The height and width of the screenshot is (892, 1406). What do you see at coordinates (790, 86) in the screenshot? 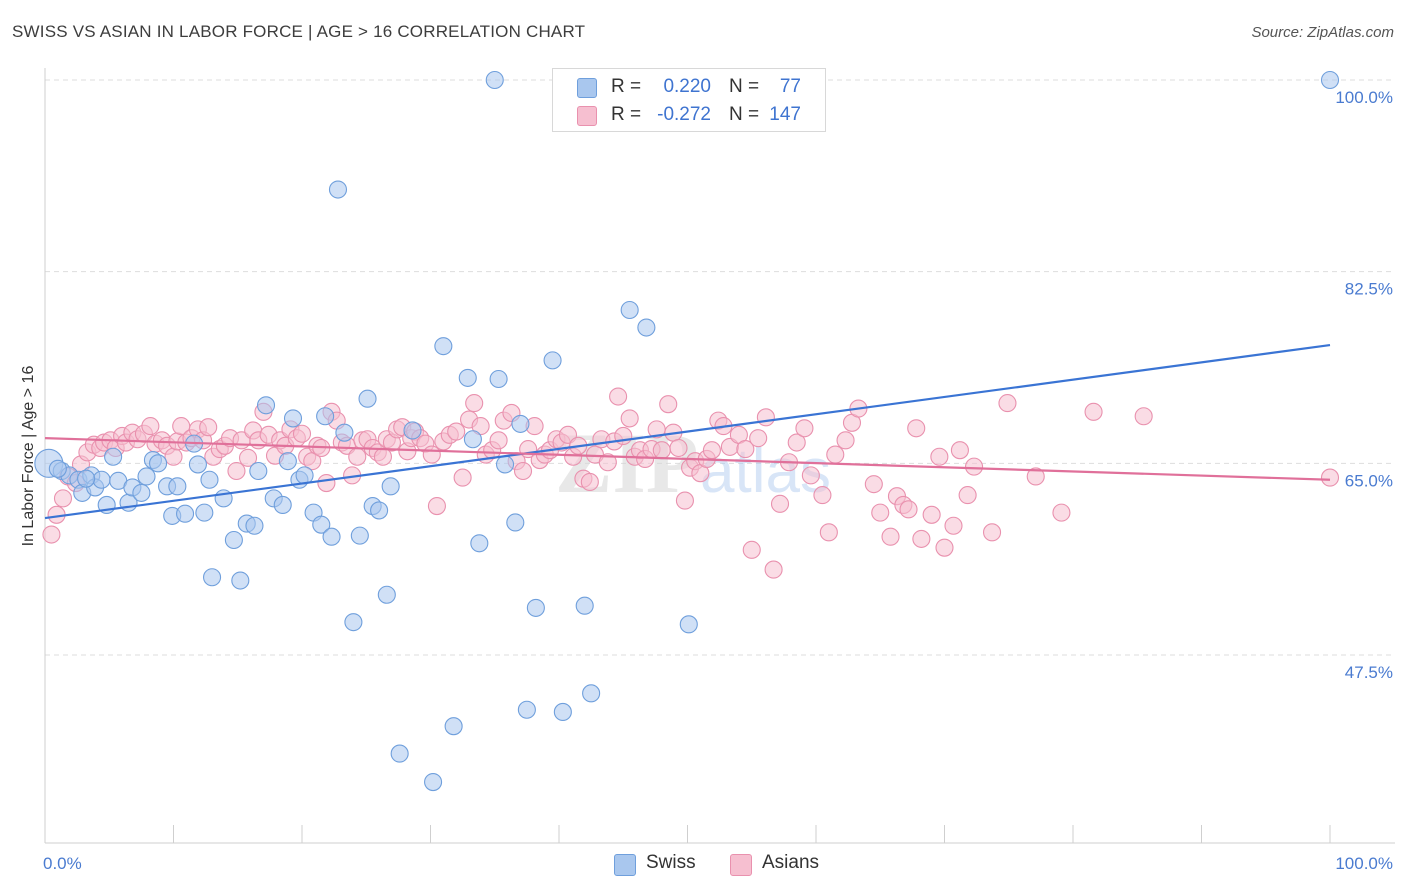
I see `legend-n-value: 77` at bounding box center [790, 86].